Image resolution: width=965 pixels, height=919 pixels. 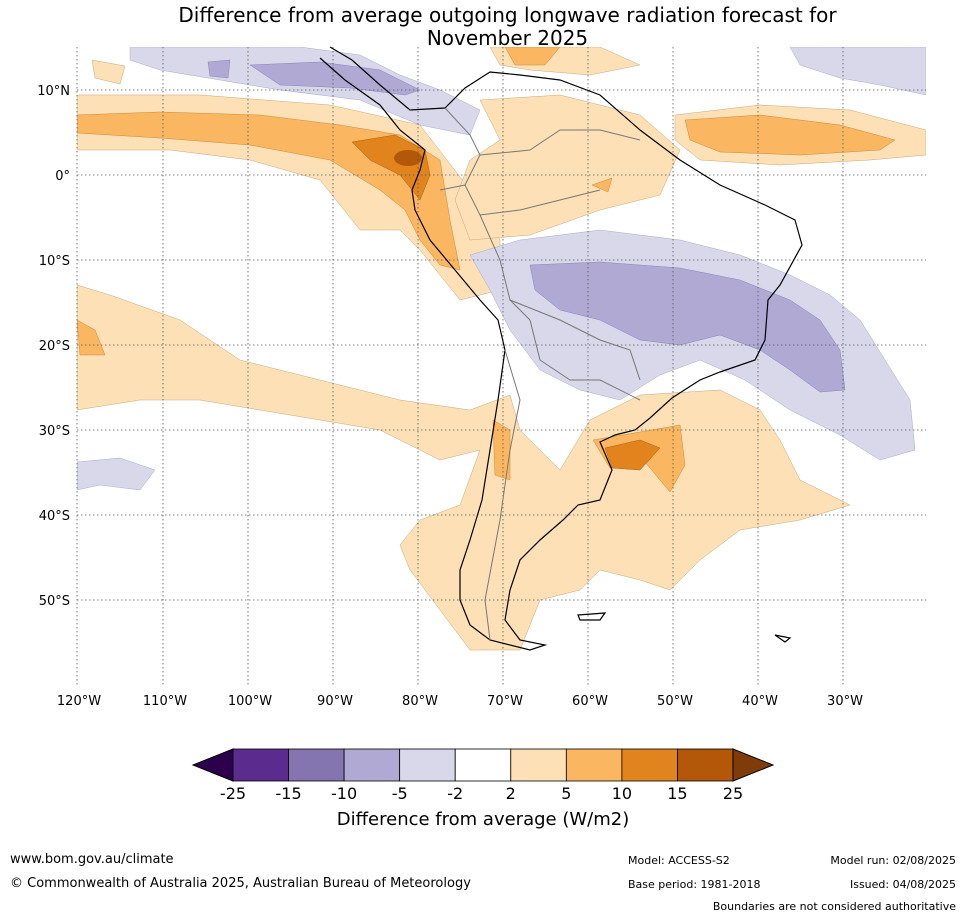 I want to click on lat-tick-label: 10°S, so click(x=54, y=261).